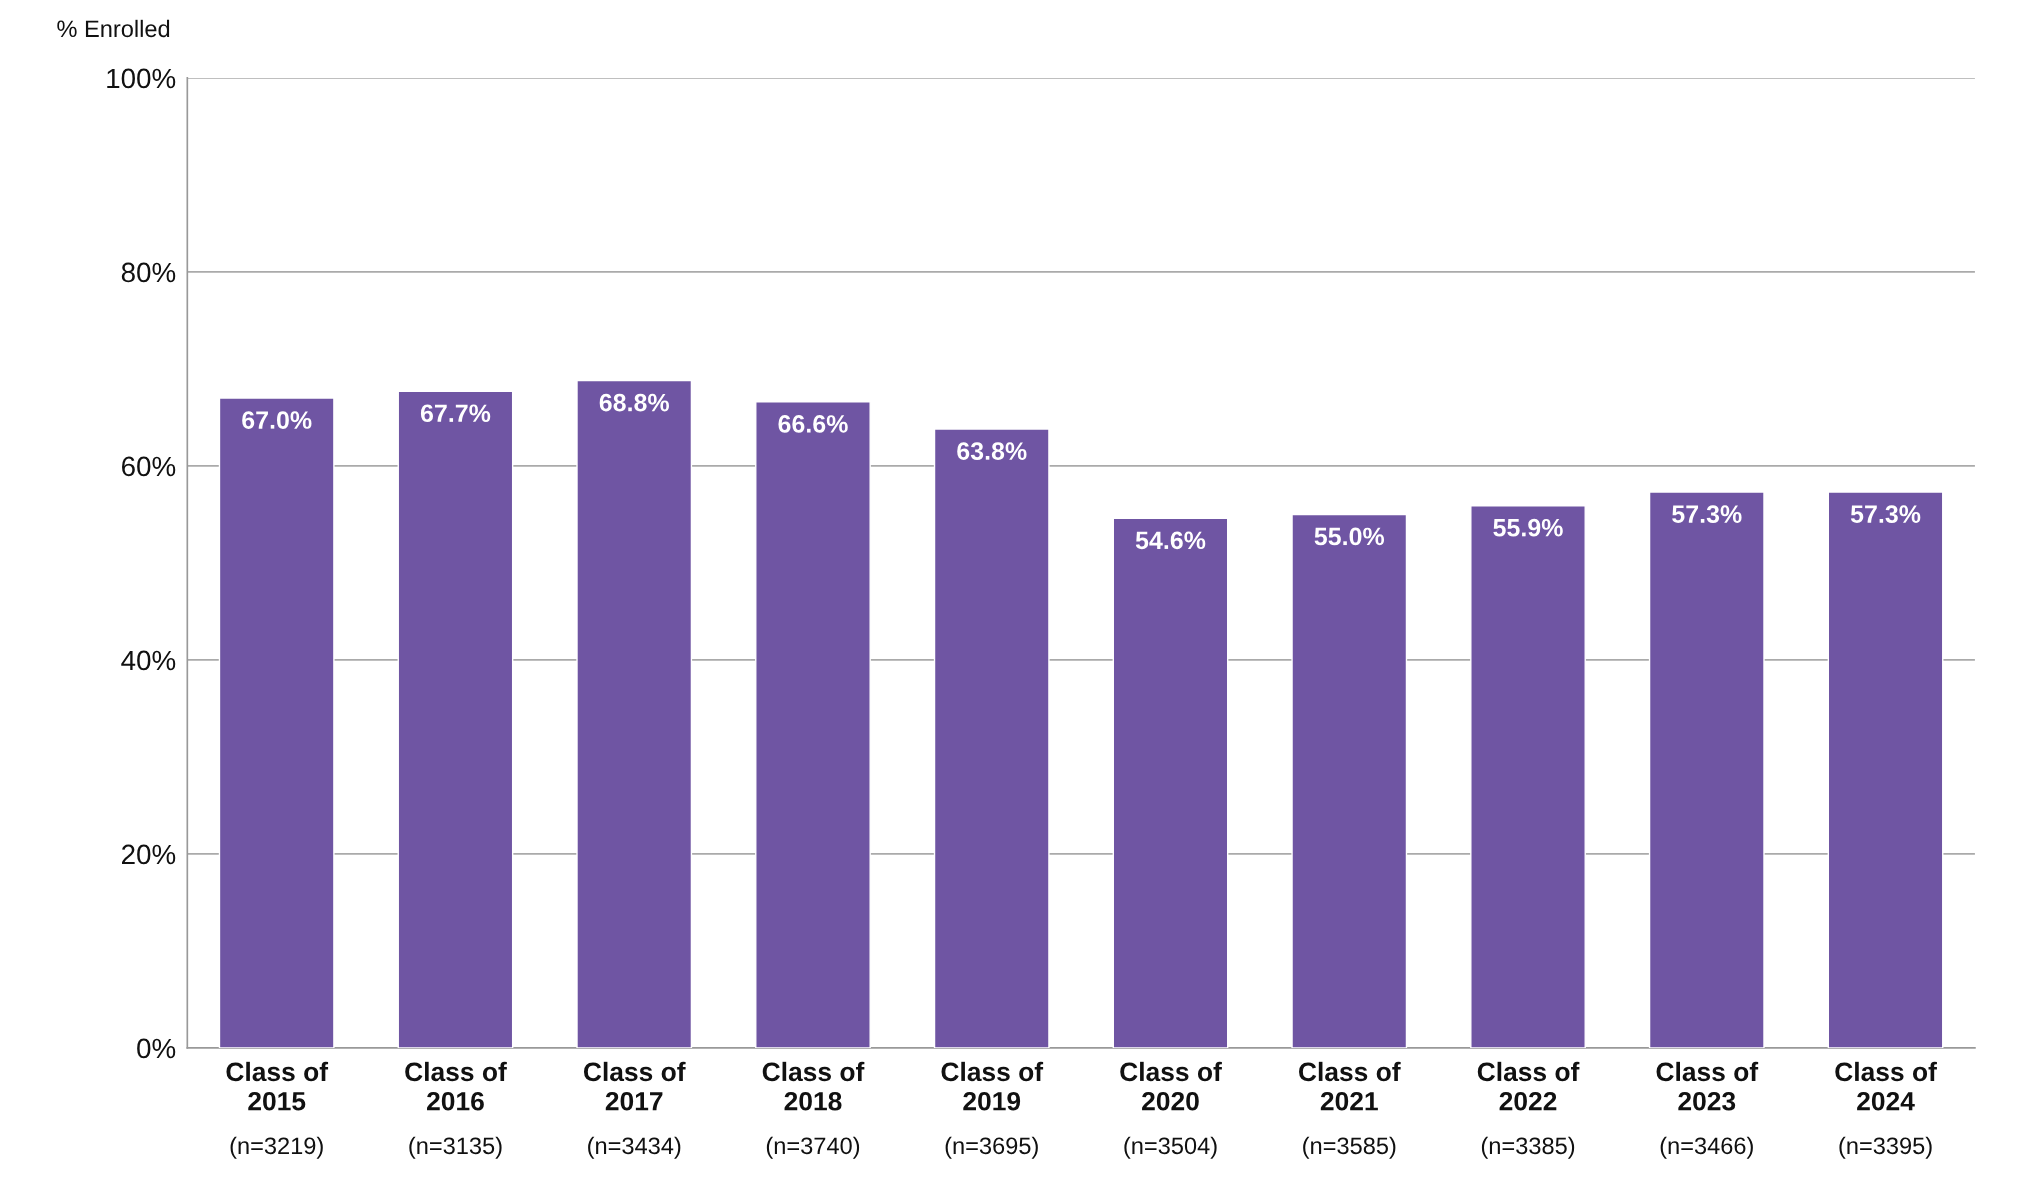  Describe the element at coordinates (634, 402) in the screenshot. I see `data-label: 68.8%` at that location.